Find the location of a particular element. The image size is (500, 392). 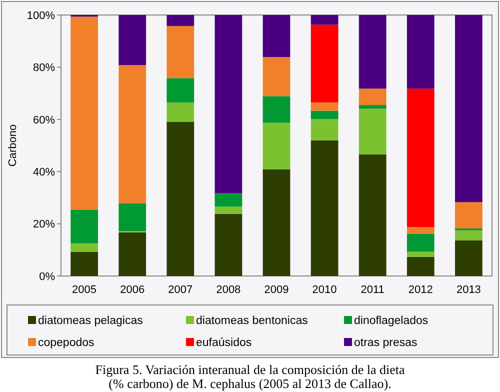

y-tick-label: 40% is located at coordinates (44, 172).